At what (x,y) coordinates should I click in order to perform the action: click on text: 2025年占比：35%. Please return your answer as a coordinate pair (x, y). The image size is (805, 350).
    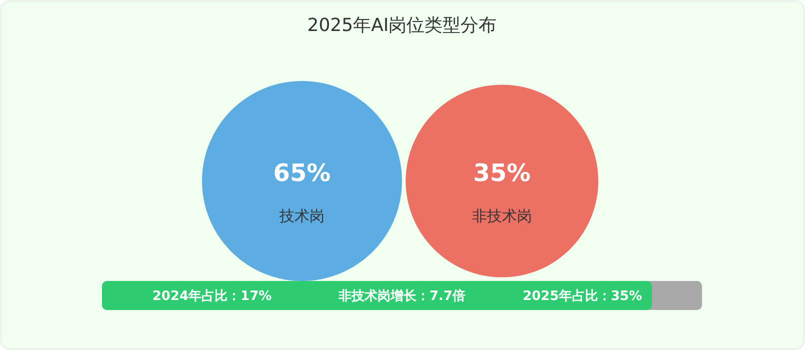
    Looking at the image, I should click on (582, 296).